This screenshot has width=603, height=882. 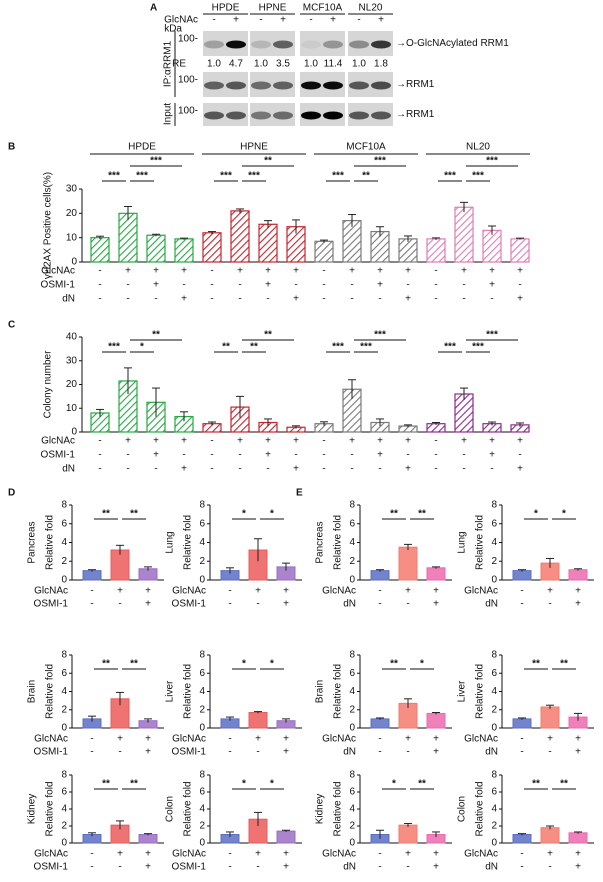 I want to click on cell-line-label: MCF10A, so click(x=323, y=8).